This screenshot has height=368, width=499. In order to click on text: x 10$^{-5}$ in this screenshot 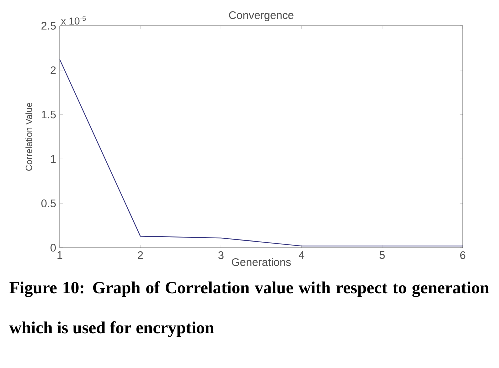, I will do `click(73, 20)`.